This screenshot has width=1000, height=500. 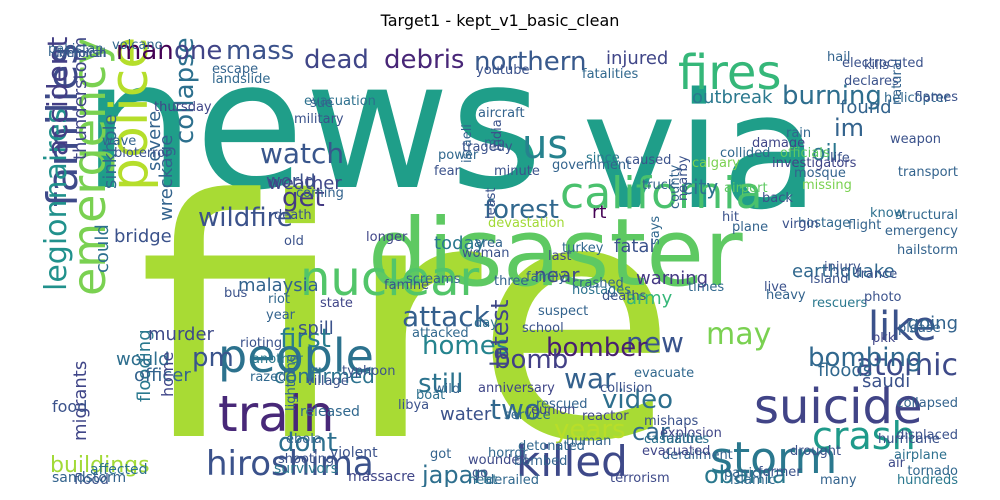 I want to click on word-last: last, so click(x=560, y=256).